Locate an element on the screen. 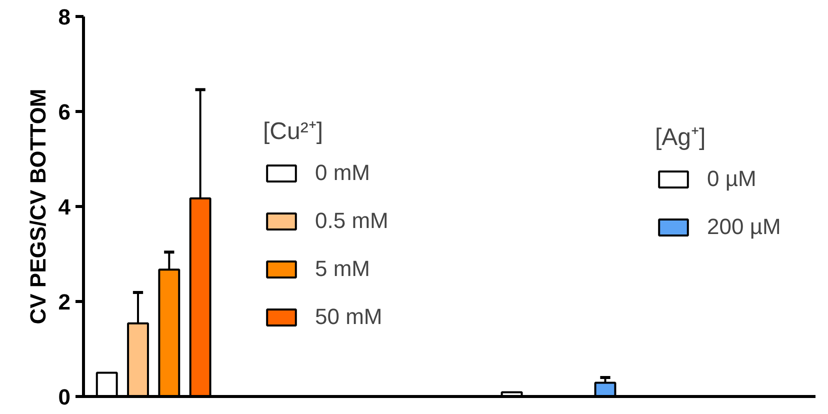 This screenshot has width=828, height=414. legend-label: 200 µM is located at coordinates (744, 227).